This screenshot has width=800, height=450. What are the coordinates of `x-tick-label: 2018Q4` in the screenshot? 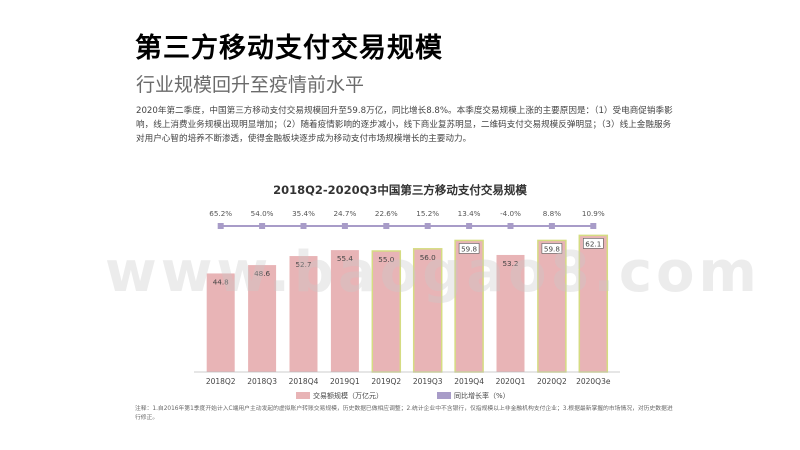 It's located at (304, 381).